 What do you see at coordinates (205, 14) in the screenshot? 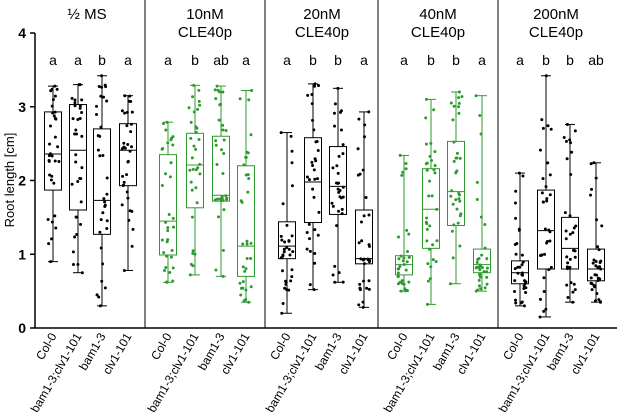
I see `panel-title: 10nM` at bounding box center [205, 14].